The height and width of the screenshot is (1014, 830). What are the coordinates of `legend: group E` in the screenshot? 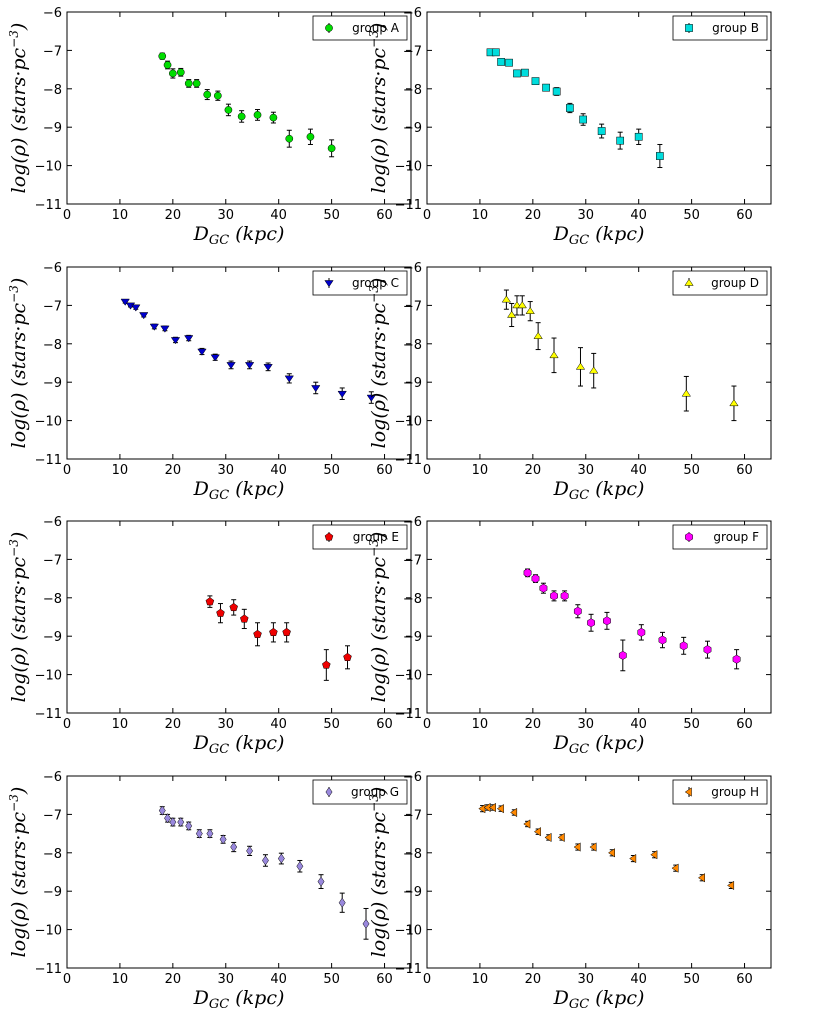 It's located at (360, 537).